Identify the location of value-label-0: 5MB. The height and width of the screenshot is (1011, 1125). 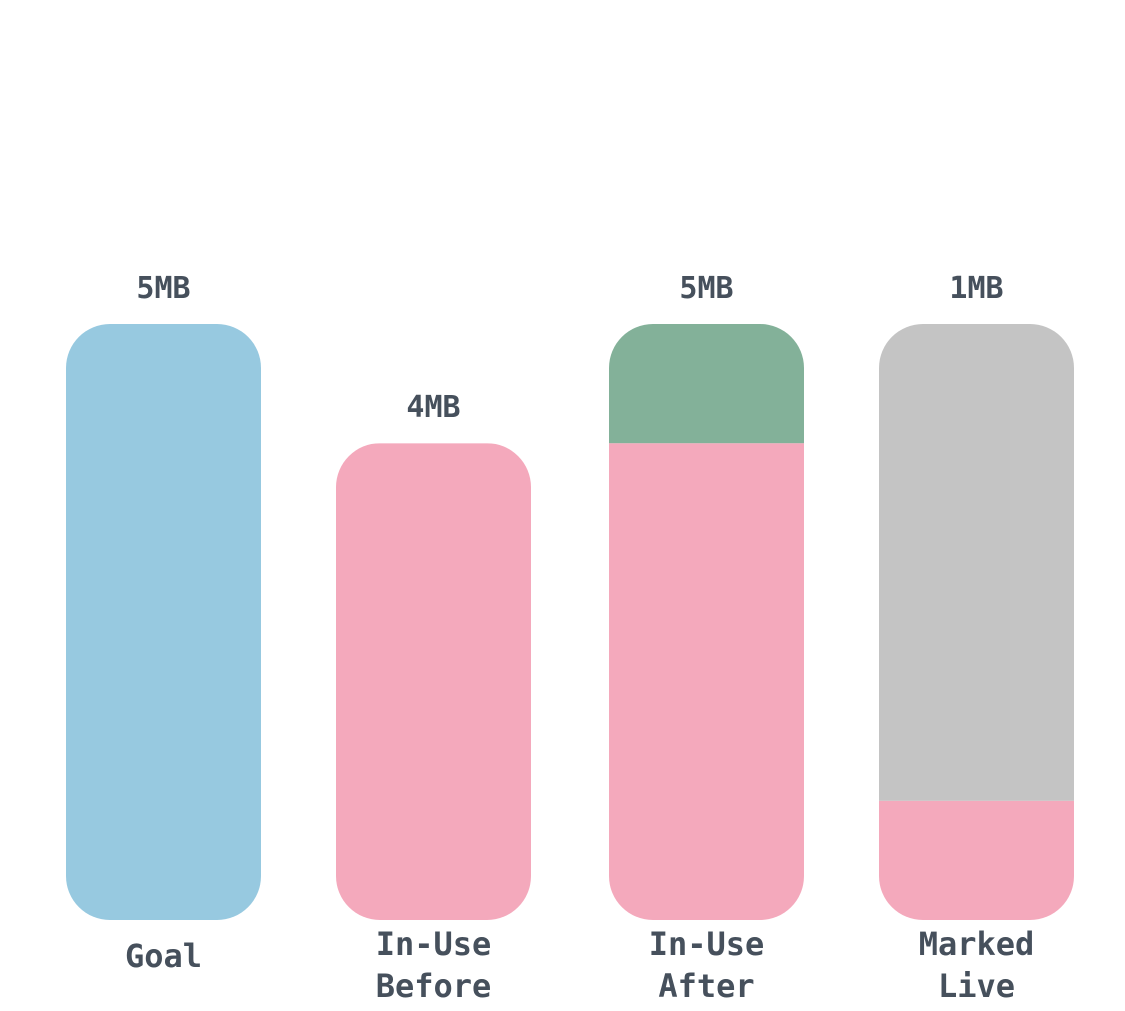
(163, 288).